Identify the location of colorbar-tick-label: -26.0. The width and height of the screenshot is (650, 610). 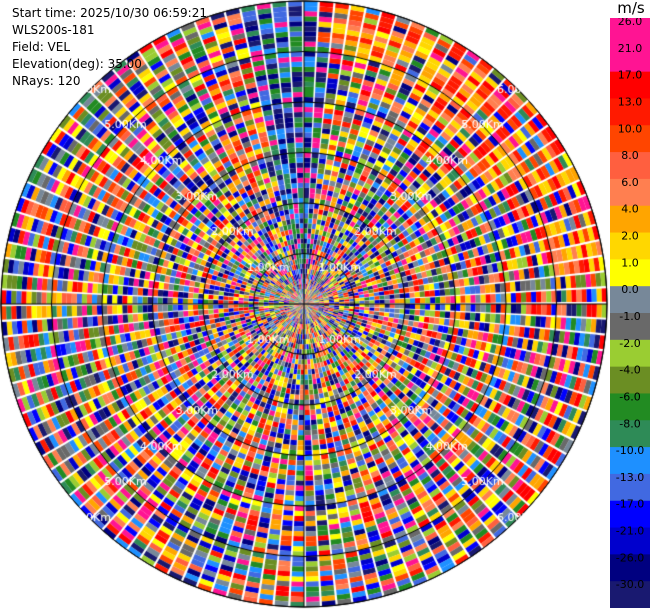
(630, 557).